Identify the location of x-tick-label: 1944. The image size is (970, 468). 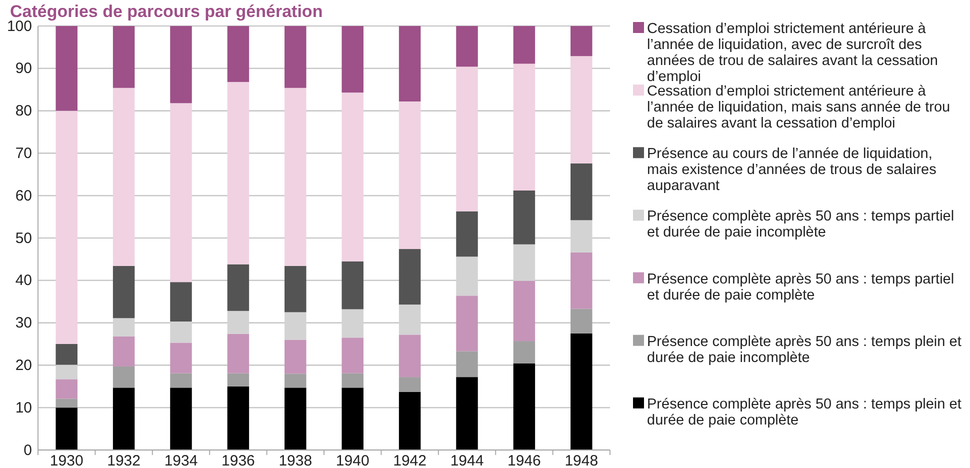
(467, 460).